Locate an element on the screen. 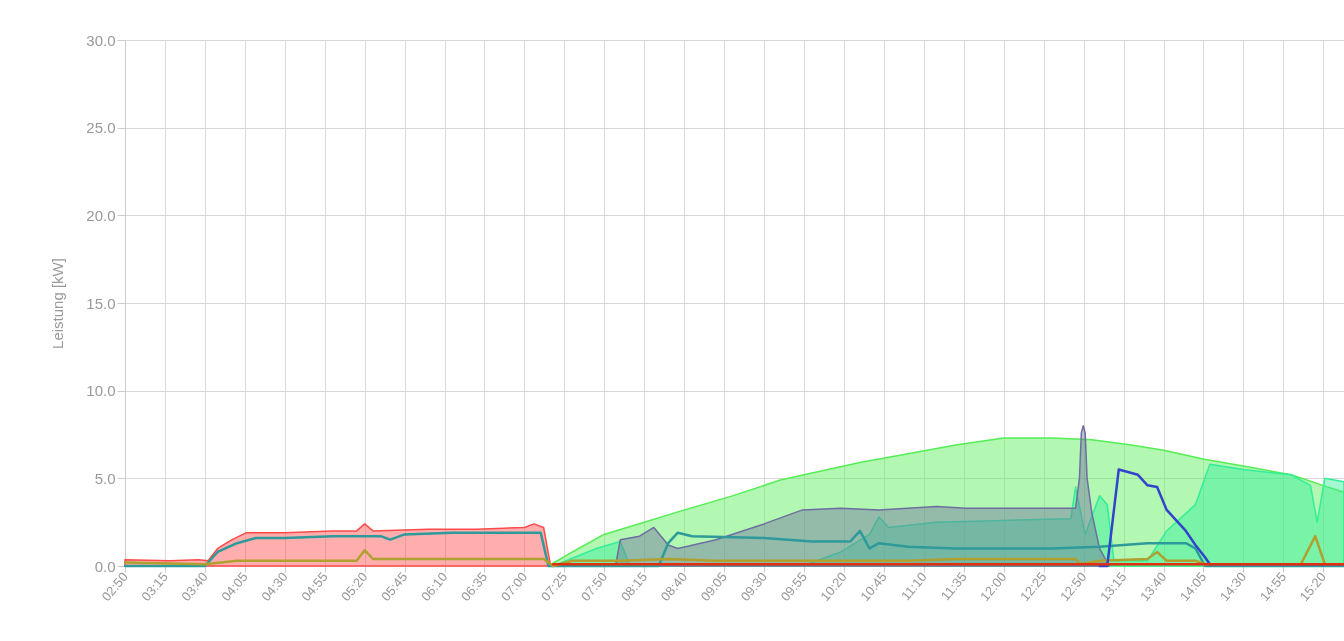 Image resolution: width=1344 pixels, height=641 pixels. y-tick-label: 5.0 is located at coordinates (105, 478).